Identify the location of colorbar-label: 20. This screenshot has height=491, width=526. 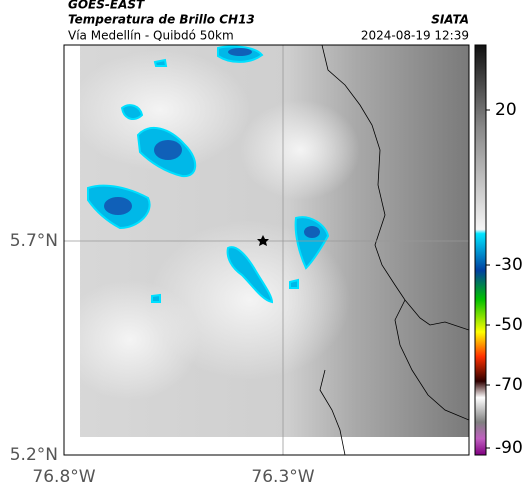
(506, 110).